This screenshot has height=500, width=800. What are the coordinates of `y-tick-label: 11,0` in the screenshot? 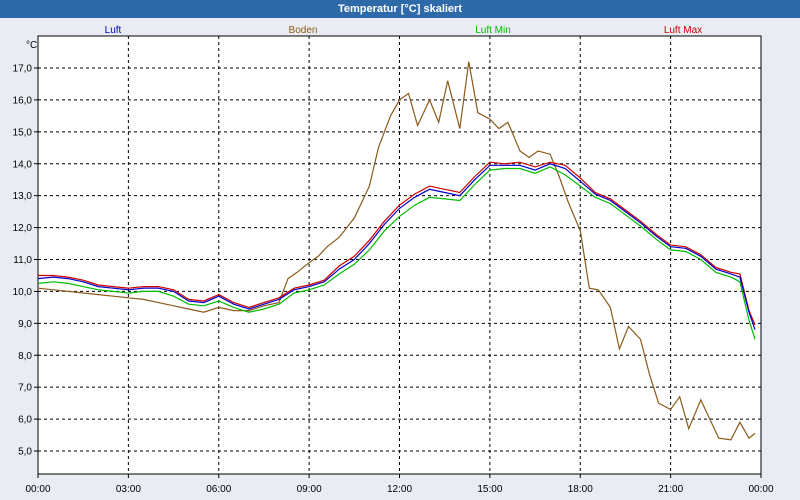 It's located at (22, 260).